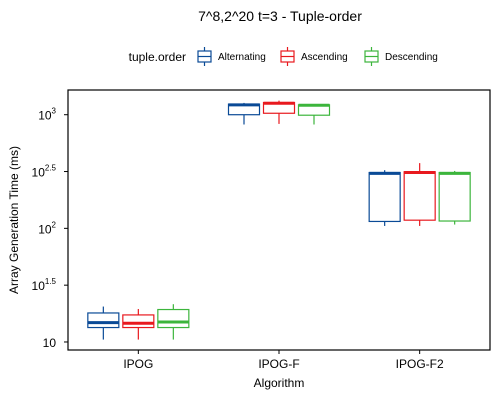 This screenshot has height=400, width=500. Describe the element at coordinates (280, 16) in the screenshot. I see `chart-title: 7^8,2^20 t=3 - Tuple-order` at that location.